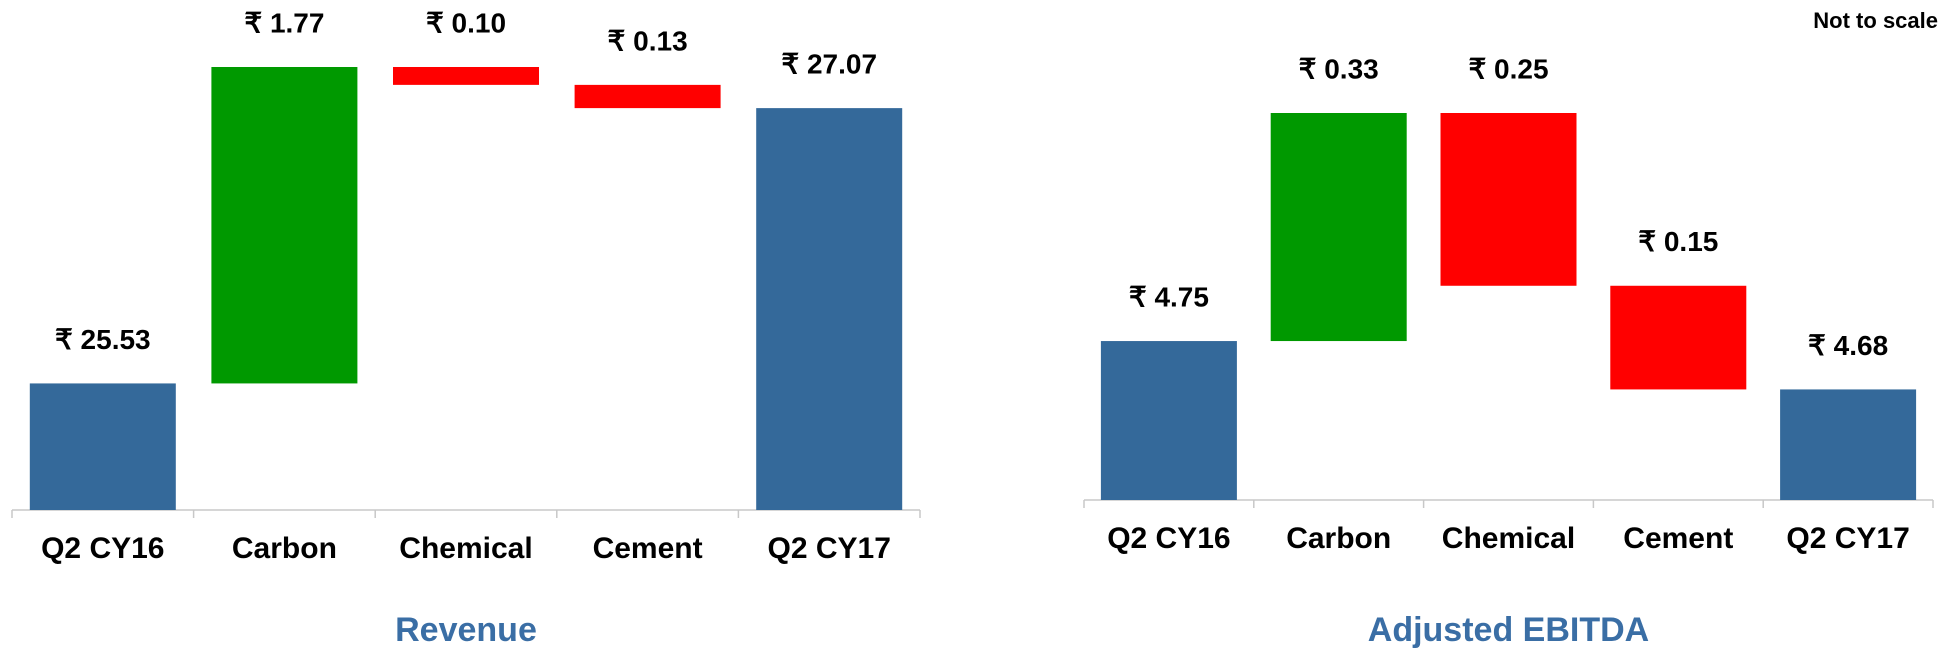 This screenshot has width=1943, height=651. I want to click on value-label: ₹ 0.13, so click(648, 40).